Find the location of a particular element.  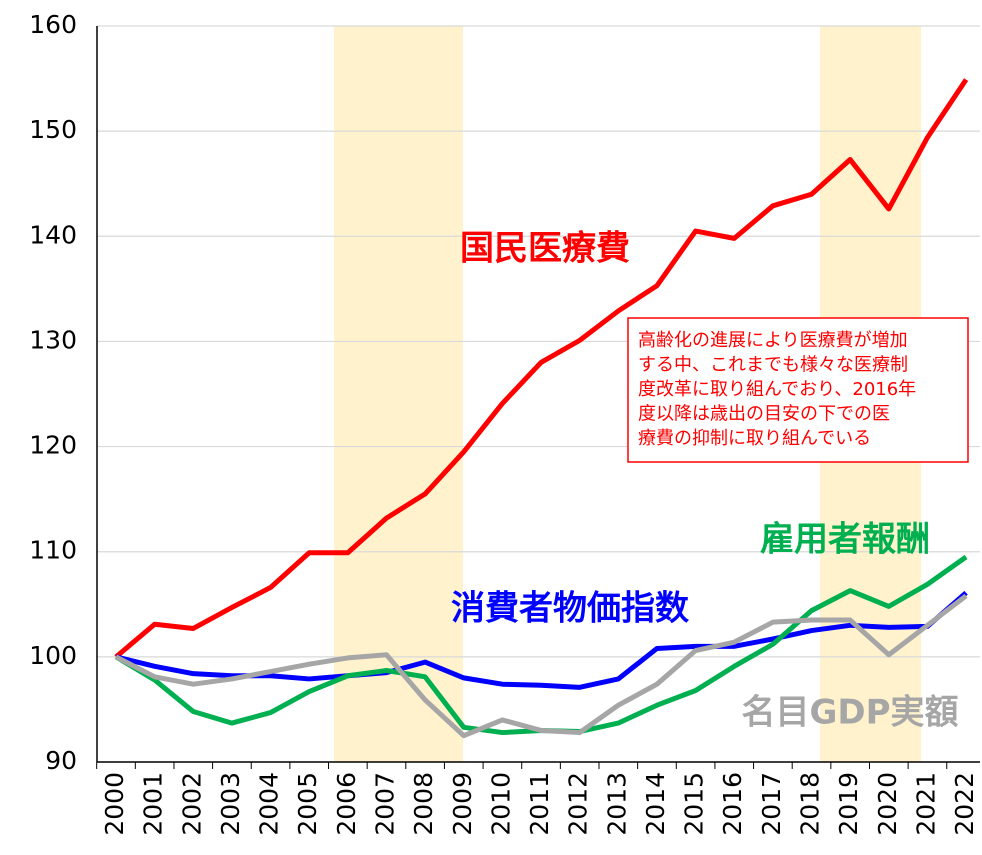

annotation-text: 高齢化の進展により医療費が増加 is located at coordinates (773, 340).